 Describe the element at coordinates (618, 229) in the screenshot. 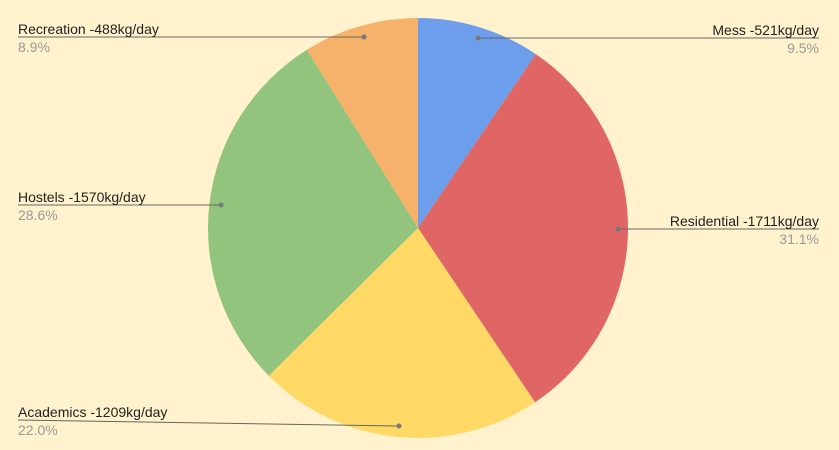

I see `leader-dot-residential` at that location.